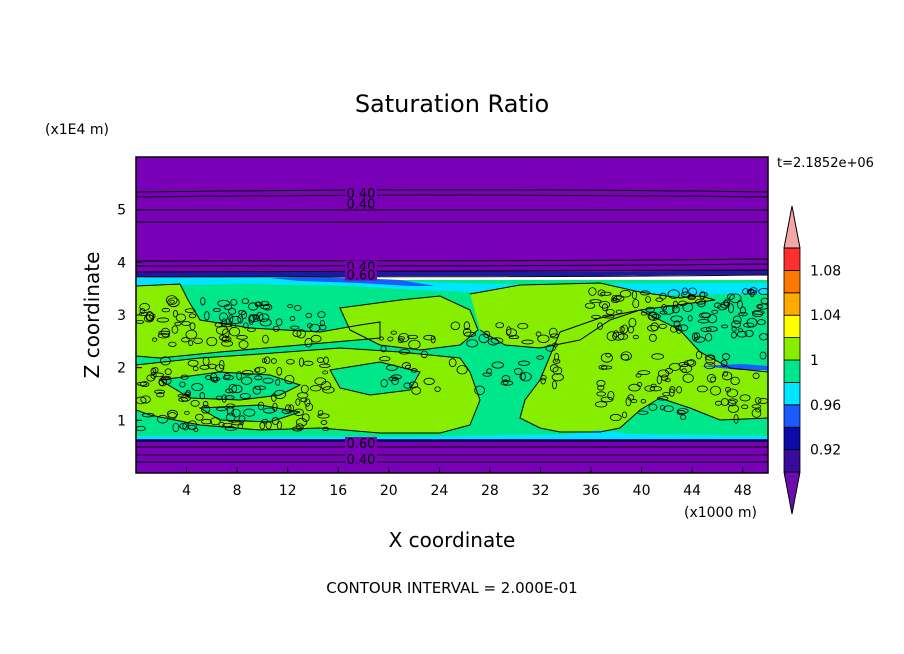  I want to click on cyan-band-bottom, so click(452, 435).